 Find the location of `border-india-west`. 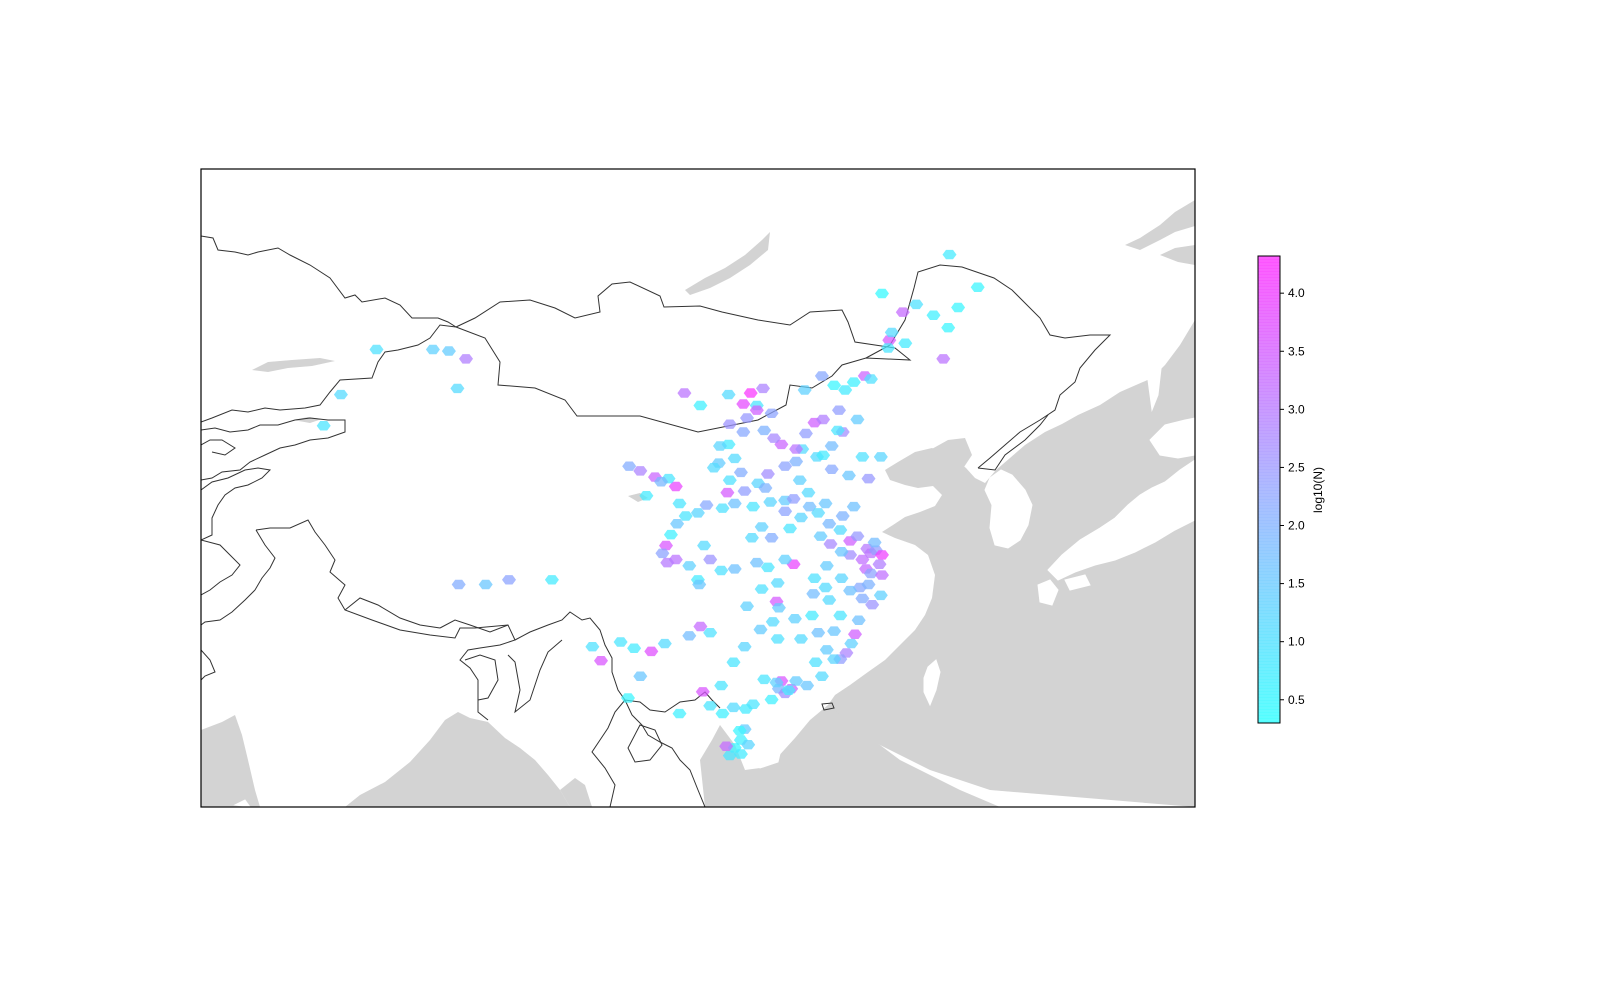

border-india-west is located at coordinates (238, 577).